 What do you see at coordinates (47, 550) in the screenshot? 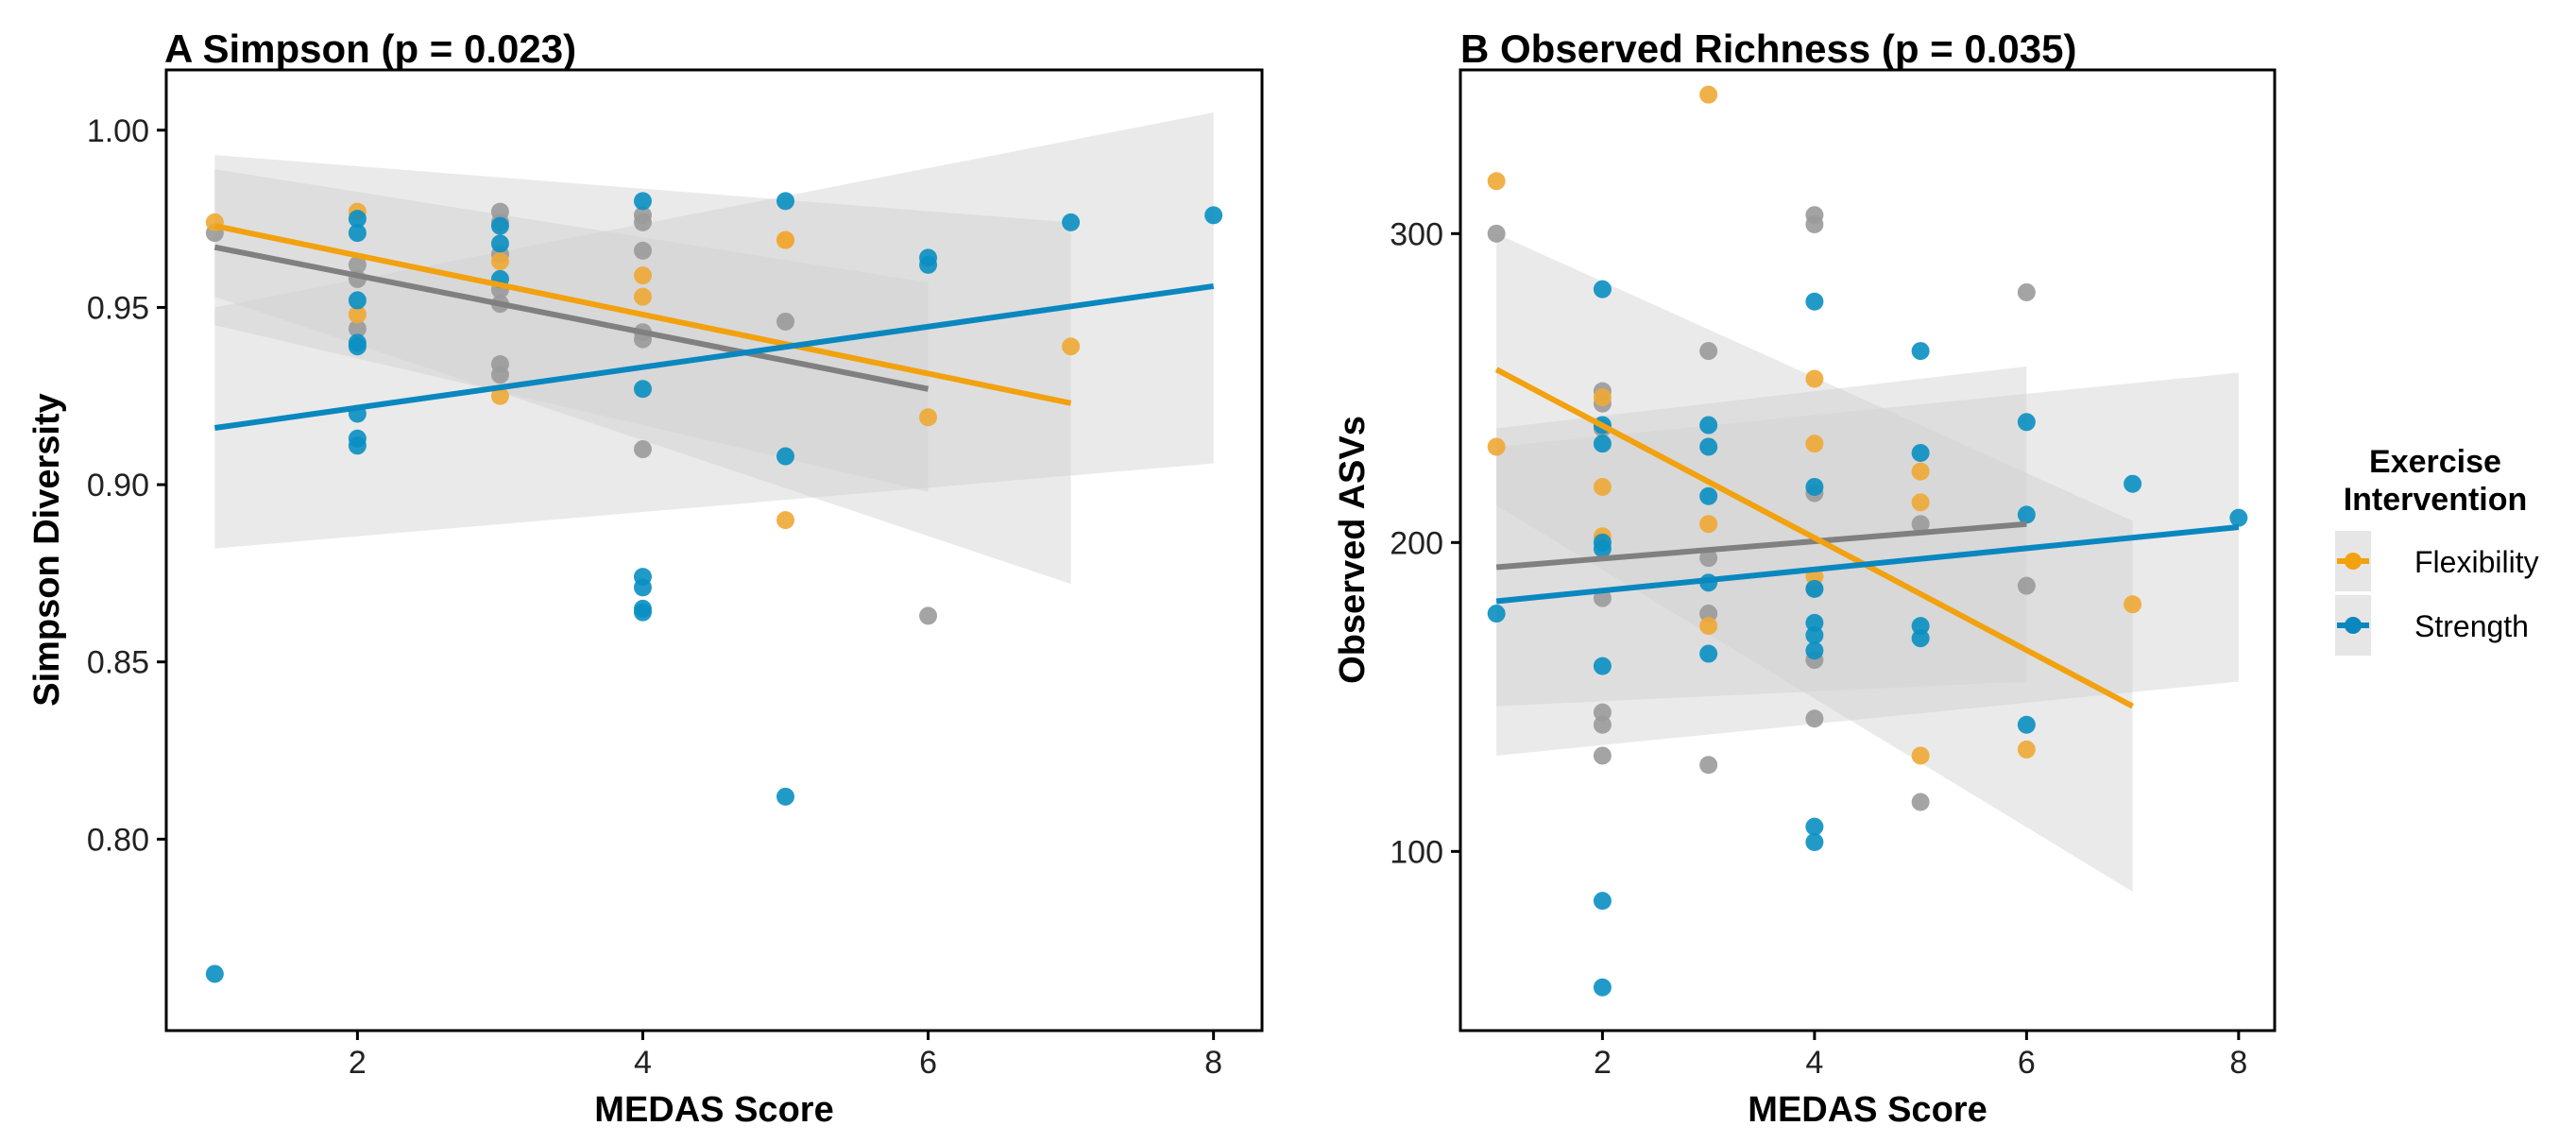
I see `panel-a-y-axis-title: Simpson Diversity` at bounding box center [47, 550].